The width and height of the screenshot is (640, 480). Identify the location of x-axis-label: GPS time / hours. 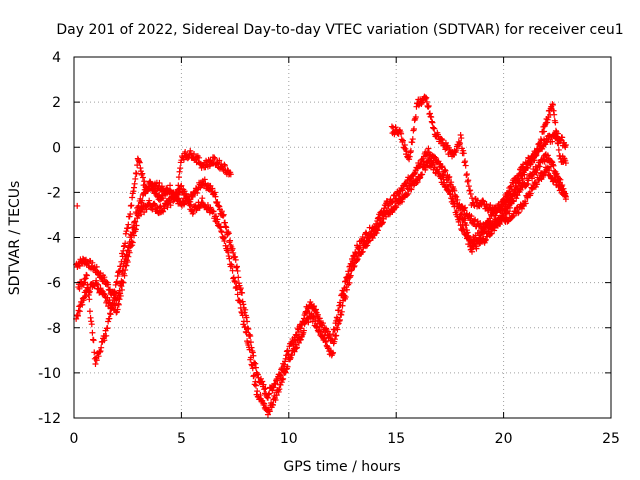
(341, 467).